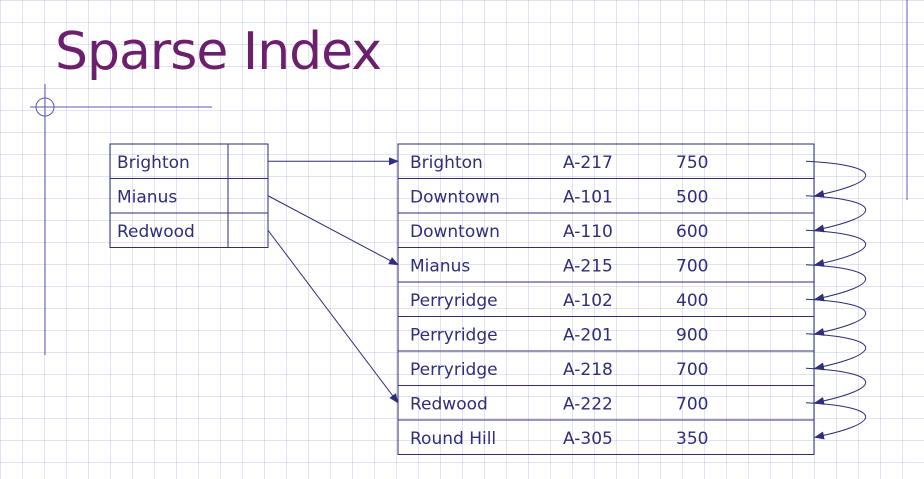 The image size is (924, 479). What do you see at coordinates (692, 163) in the screenshot?
I see `record-balance: 750` at bounding box center [692, 163].